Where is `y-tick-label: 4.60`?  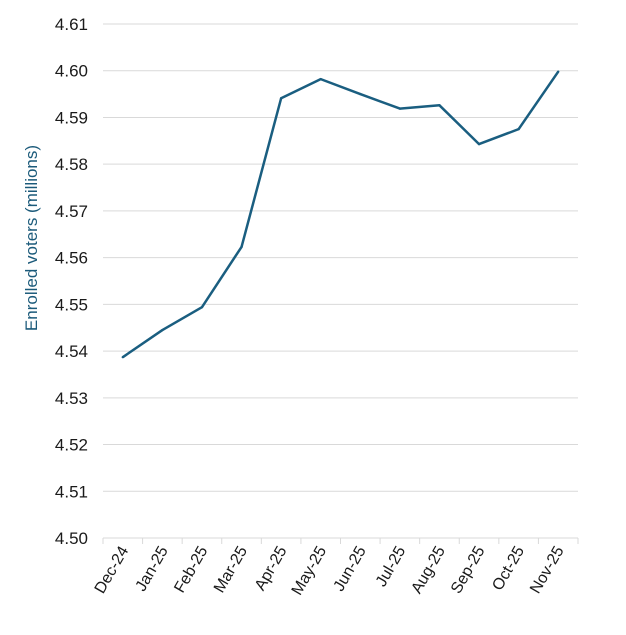
y-tick-label: 4.60 is located at coordinates (71, 71).